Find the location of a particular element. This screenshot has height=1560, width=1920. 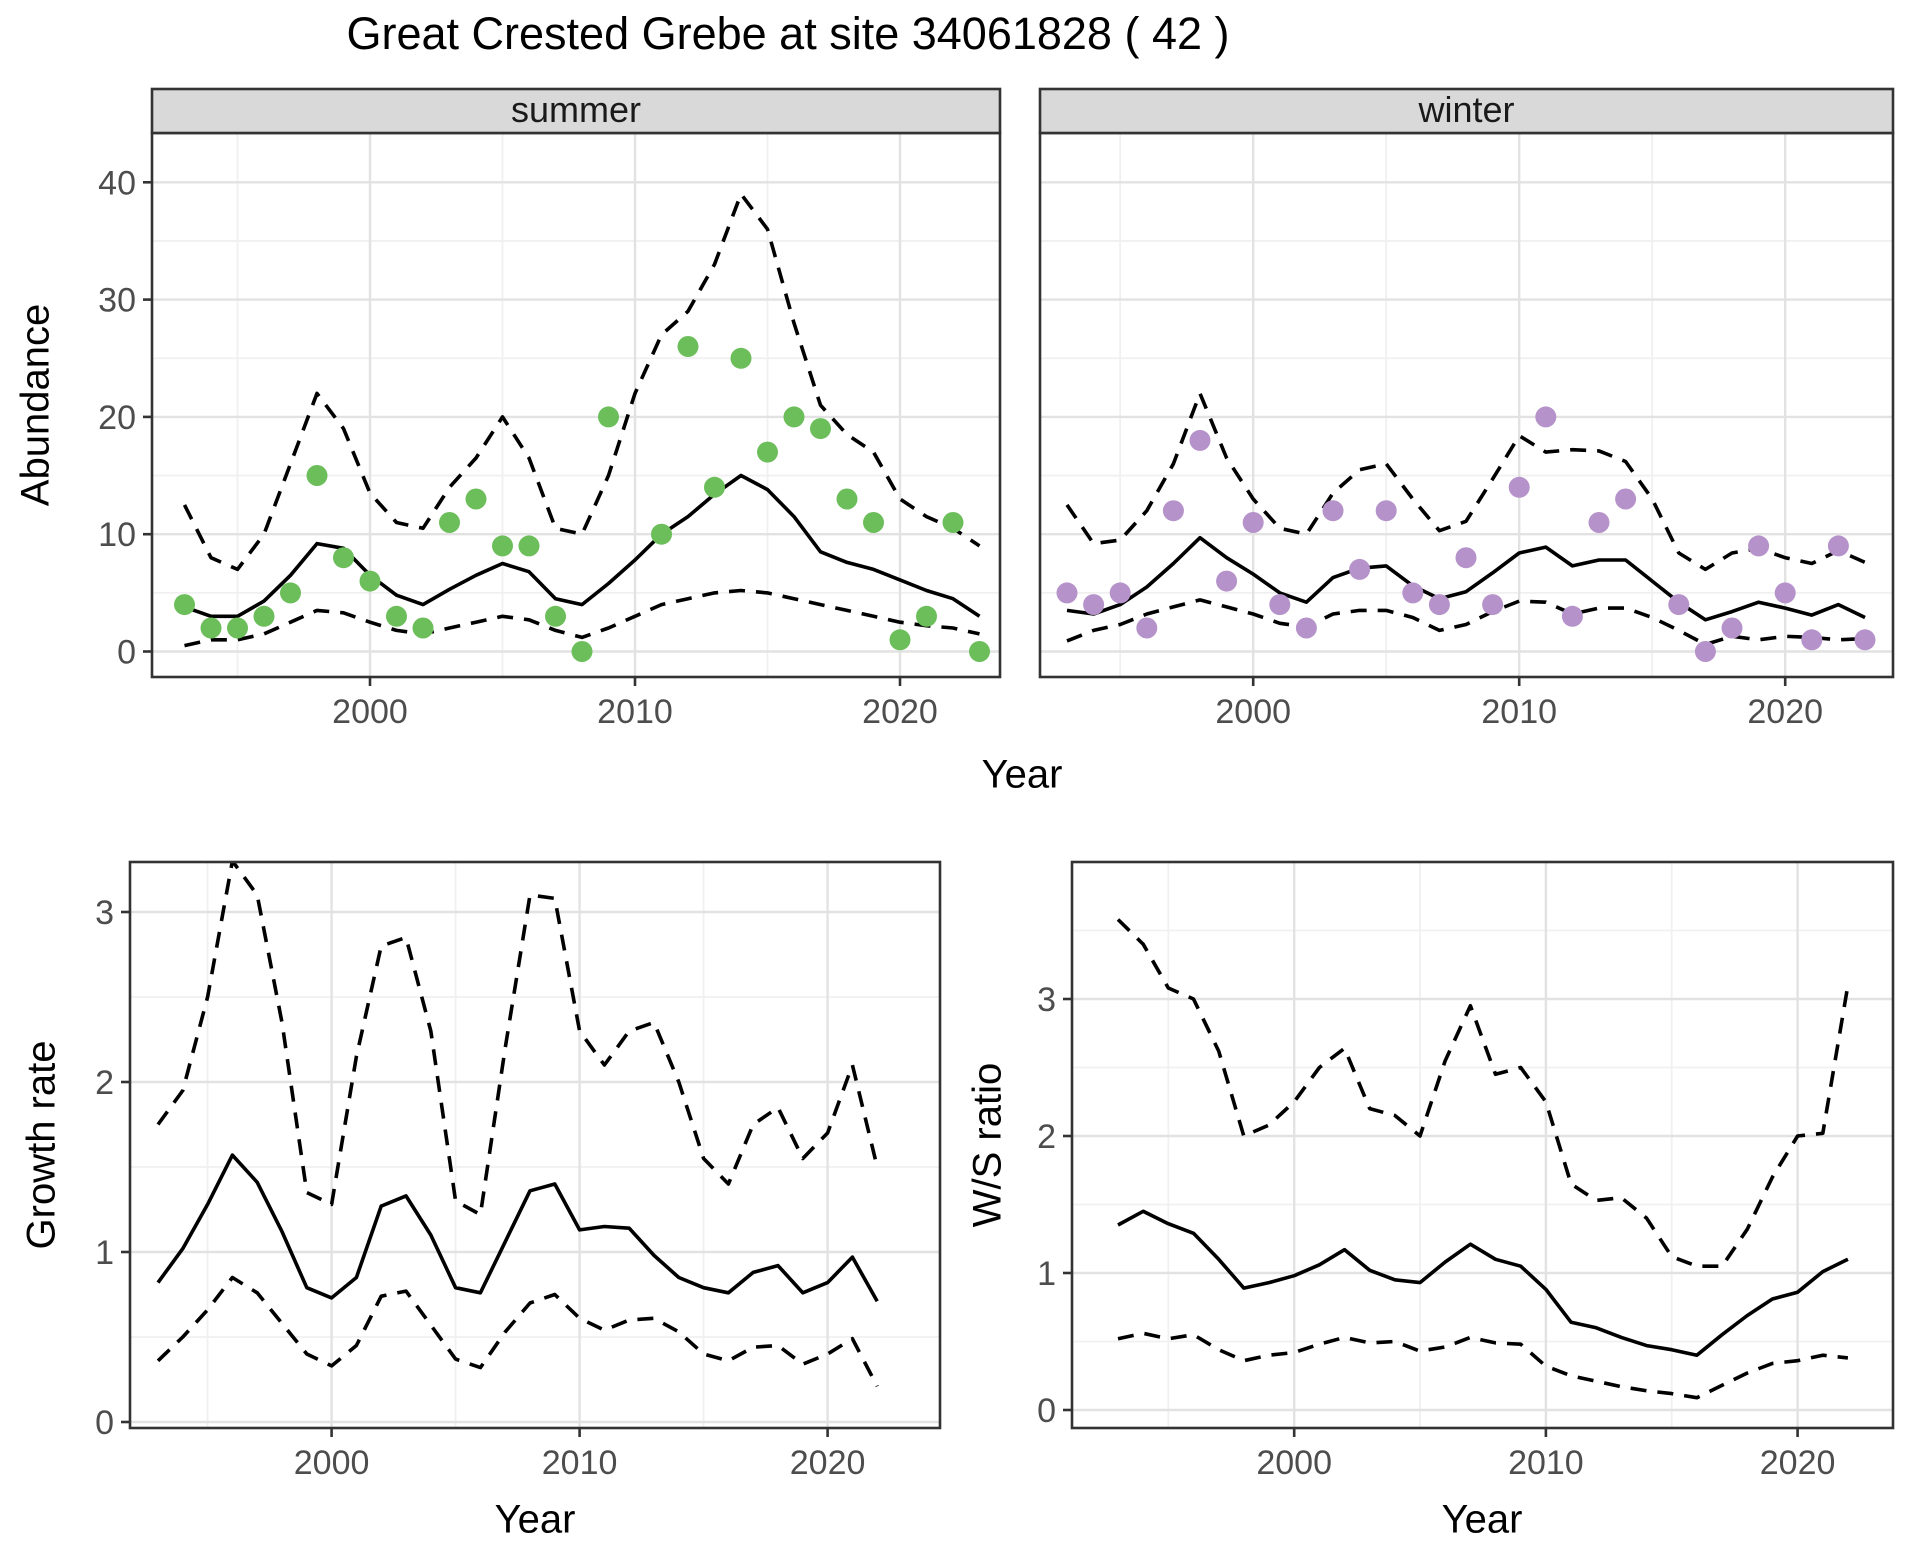

y-tick-label: 10 is located at coordinates (117, 535).